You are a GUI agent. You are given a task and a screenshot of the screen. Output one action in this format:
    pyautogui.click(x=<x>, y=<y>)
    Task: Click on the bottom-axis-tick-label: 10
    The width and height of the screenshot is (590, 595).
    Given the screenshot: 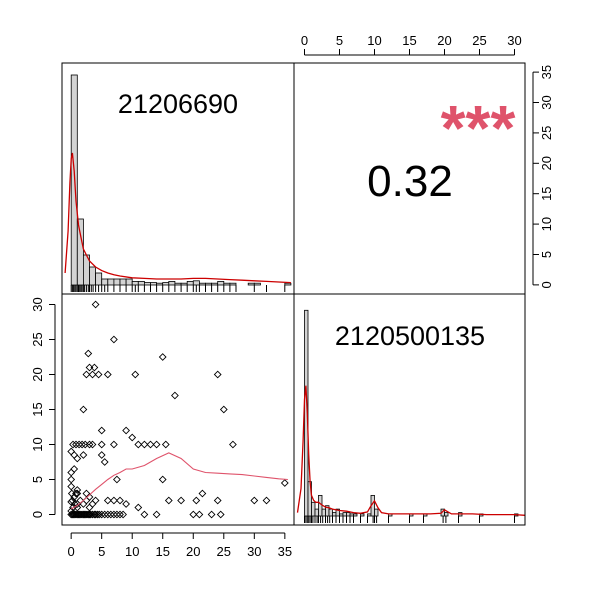 What is the action you would take?
    pyautogui.click(x=132, y=551)
    